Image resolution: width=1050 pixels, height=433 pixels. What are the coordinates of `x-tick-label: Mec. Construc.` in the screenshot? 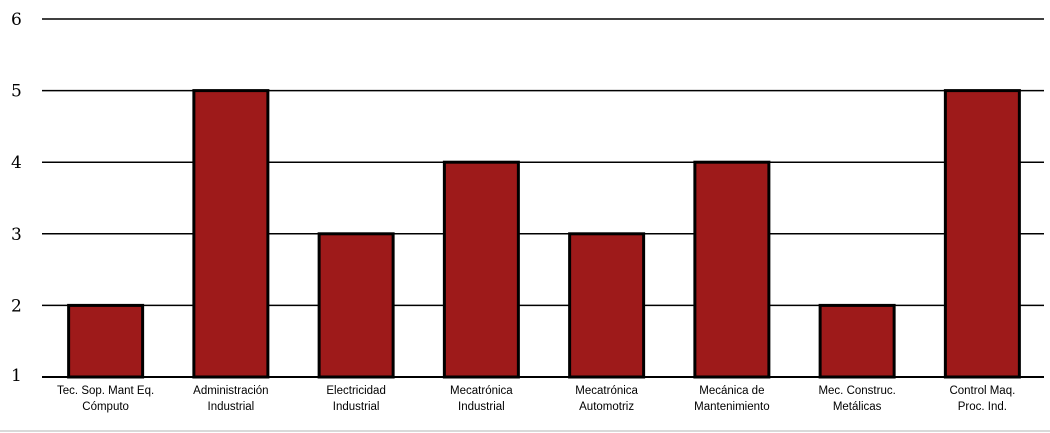 It's located at (856, 391).